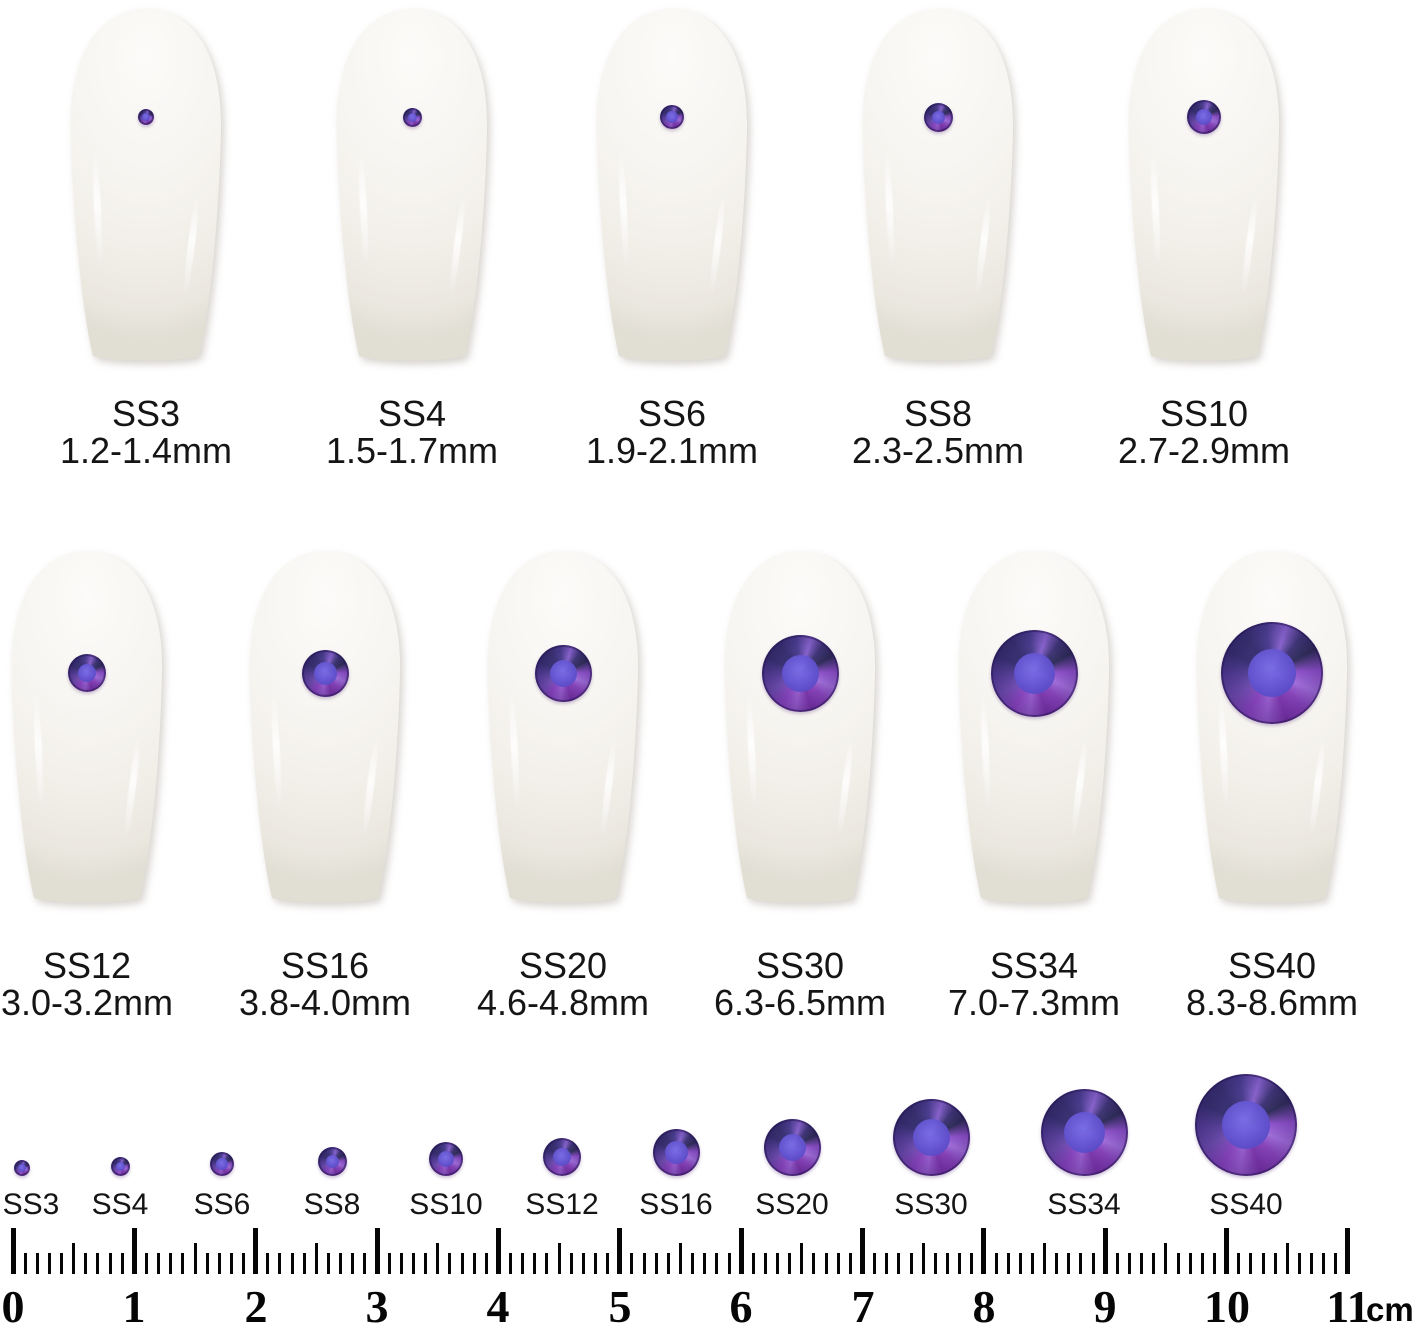  I want to click on size-label: SS40, so click(1272, 965).